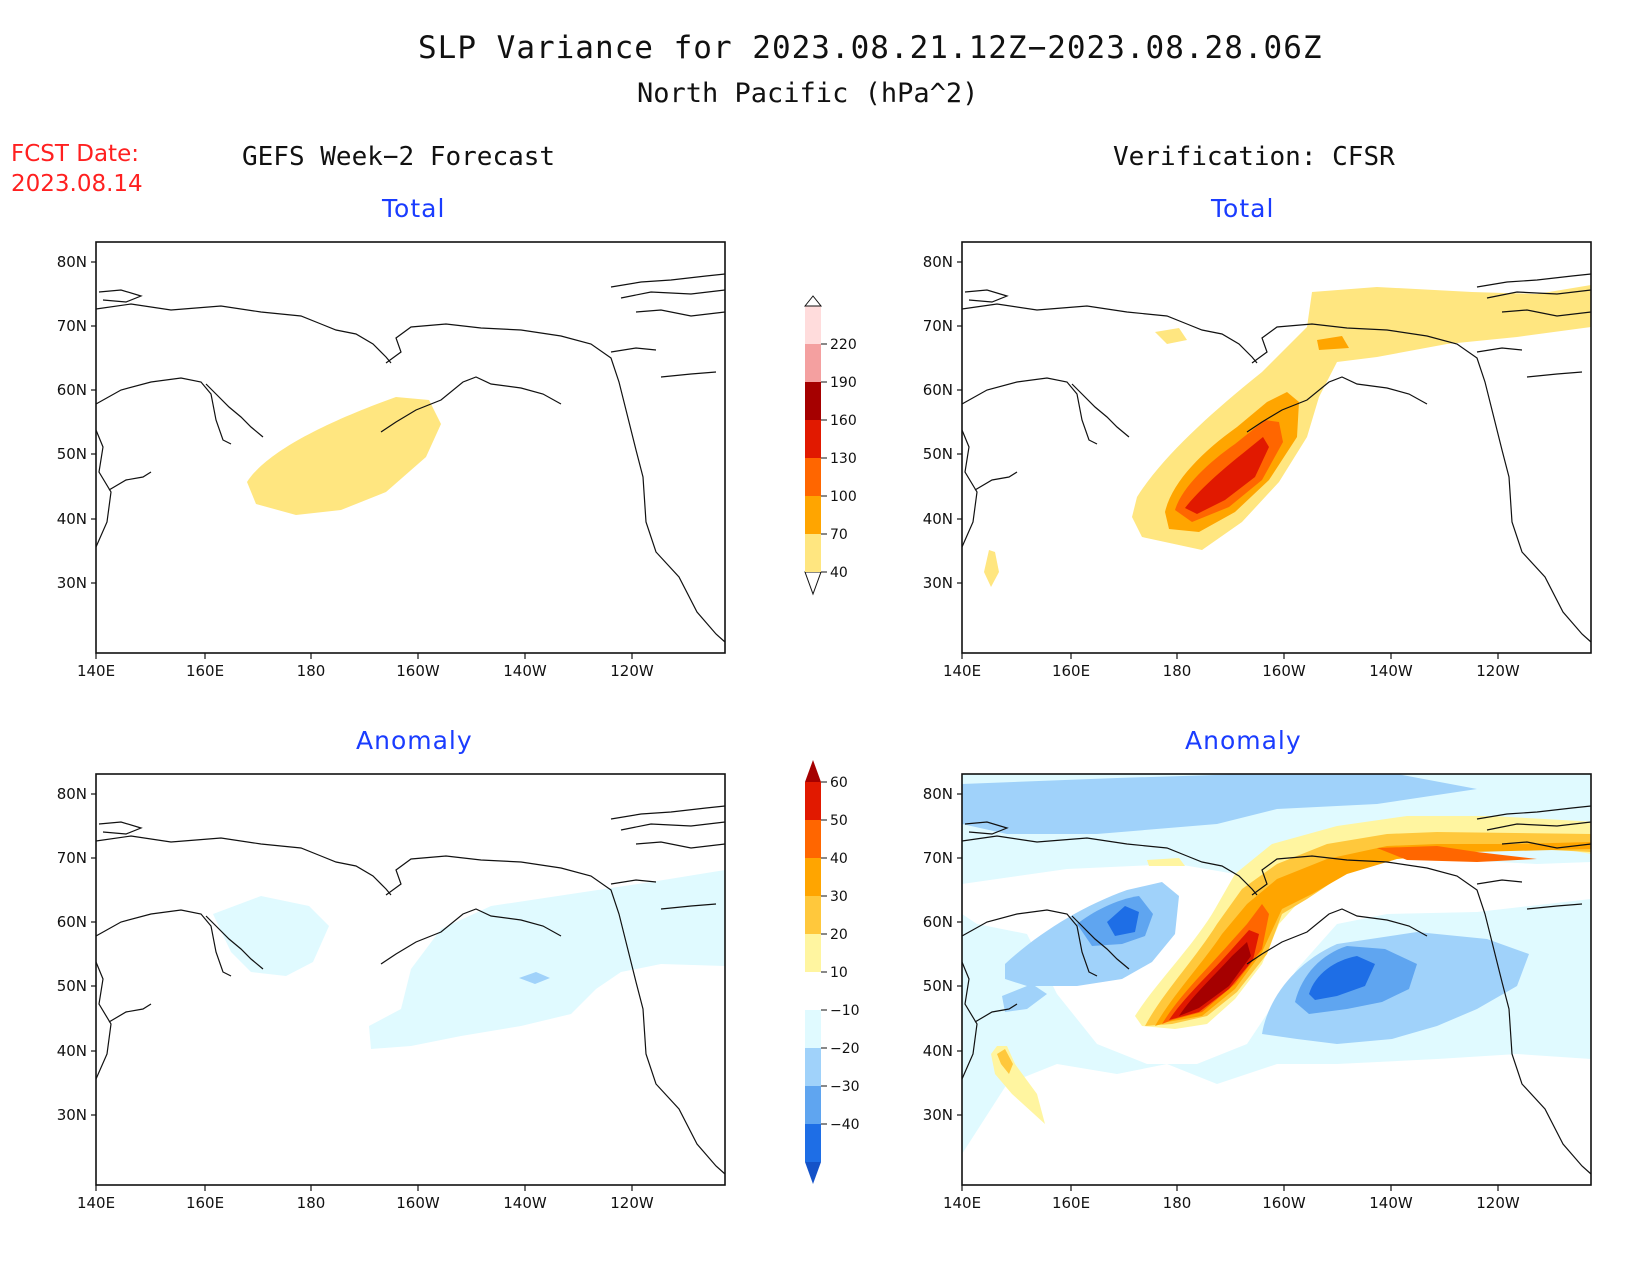 Image resolution: width=1650 pixels, height=1275 pixels. What do you see at coordinates (1123, 921) in the screenshot?
I see `anomaly-contour-minus40-west` at bounding box center [1123, 921].